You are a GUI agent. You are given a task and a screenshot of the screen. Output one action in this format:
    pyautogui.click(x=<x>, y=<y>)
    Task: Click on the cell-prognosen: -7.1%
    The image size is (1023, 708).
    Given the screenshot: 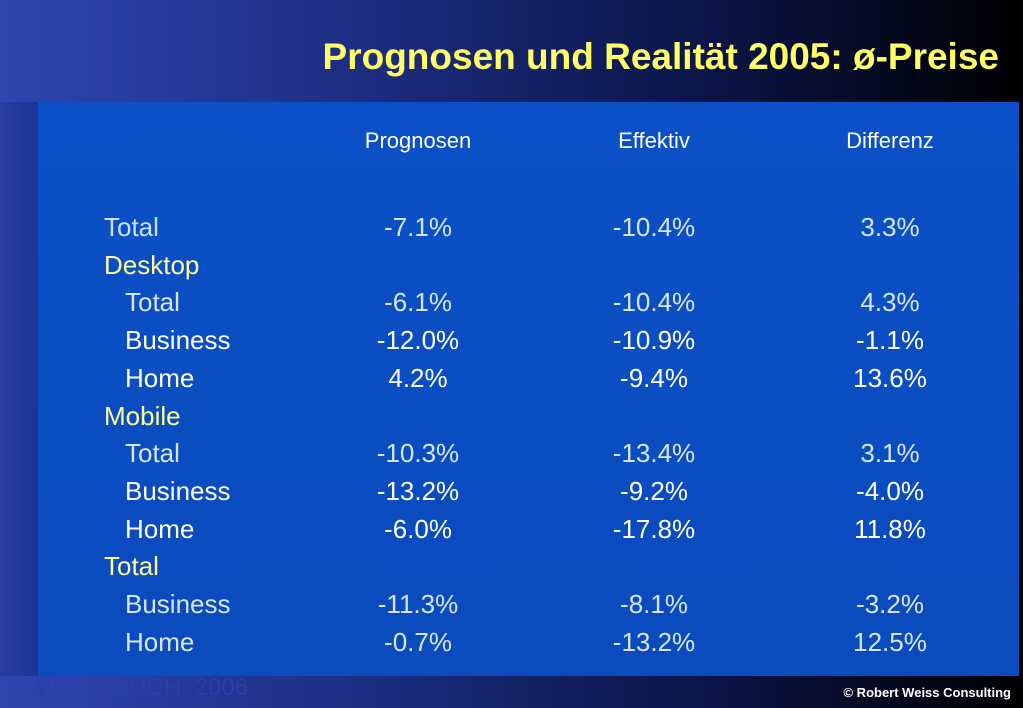 What is the action you would take?
    pyautogui.click(x=418, y=227)
    